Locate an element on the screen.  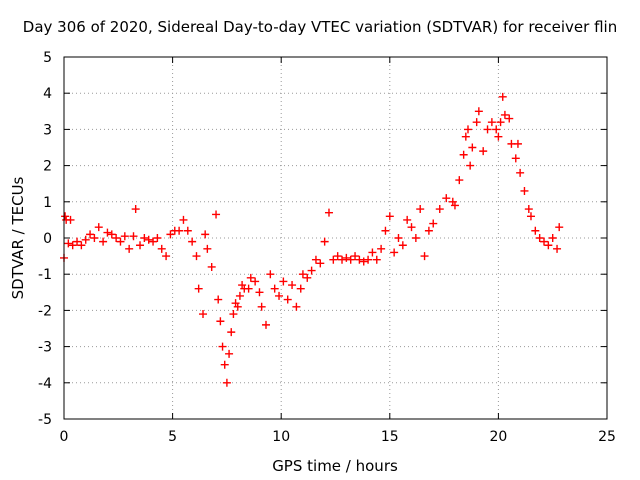
y-tick-label: 1 is located at coordinates (47, 203).